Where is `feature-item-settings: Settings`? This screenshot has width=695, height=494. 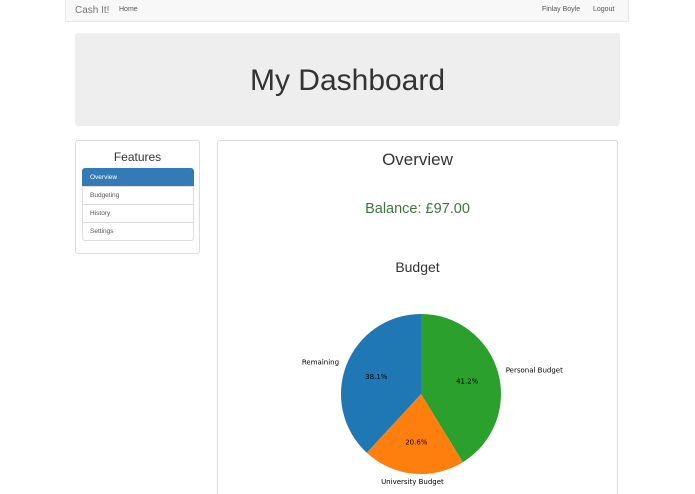
feature-item-settings: Settings is located at coordinates (138, 231).